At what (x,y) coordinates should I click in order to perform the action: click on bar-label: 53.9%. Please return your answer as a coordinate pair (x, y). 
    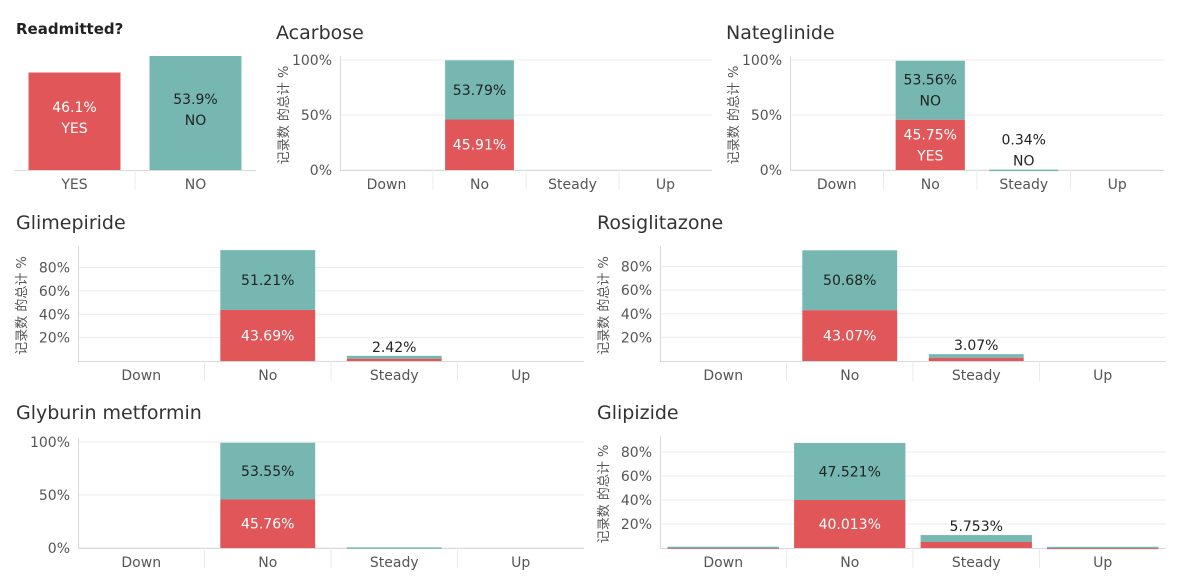
    Looking at the image, I should click on (195, 100).